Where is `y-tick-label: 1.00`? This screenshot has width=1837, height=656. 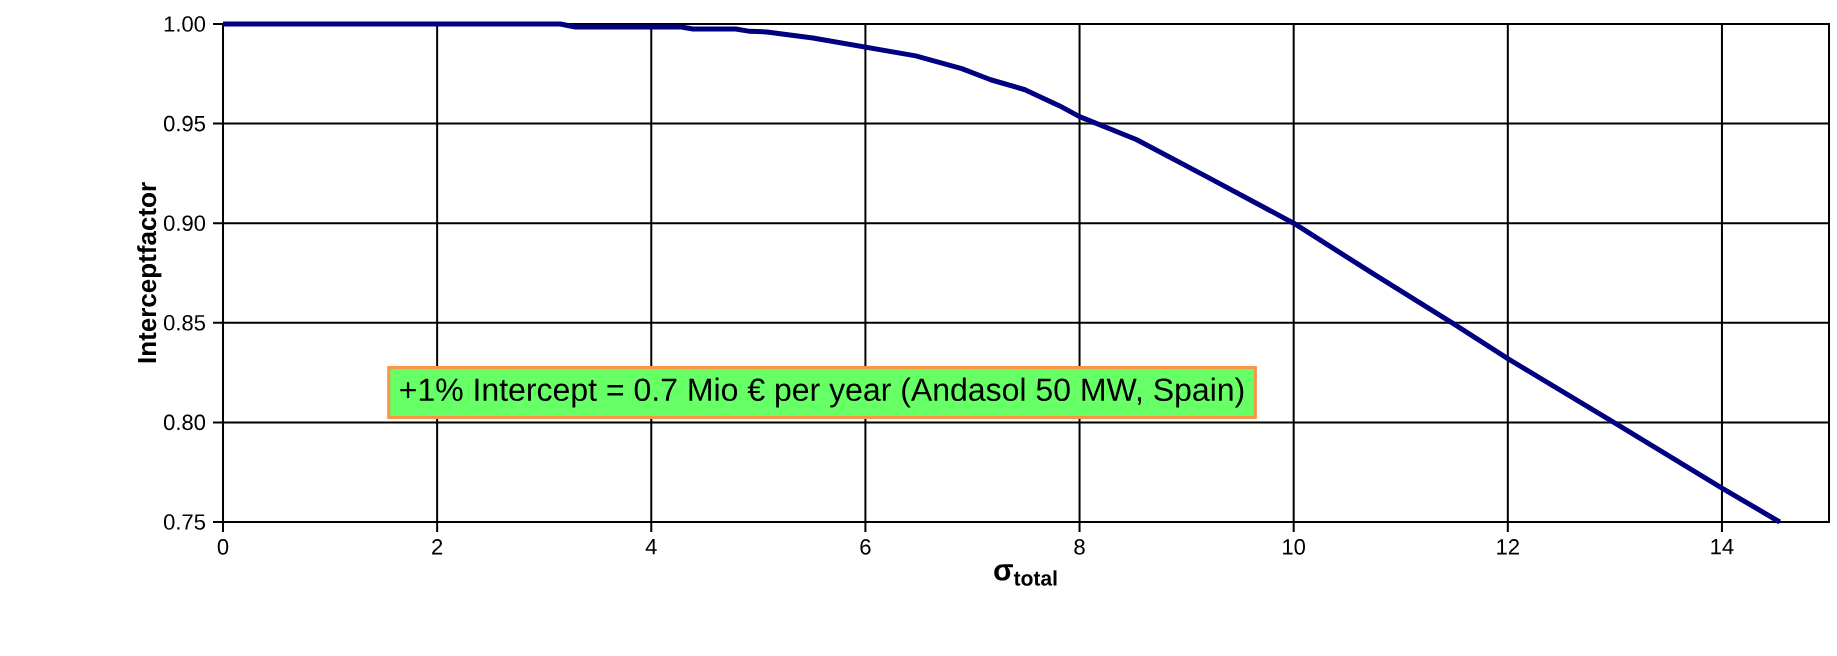
y-tick-label: 1.00 is located at coordinates (185, 24).